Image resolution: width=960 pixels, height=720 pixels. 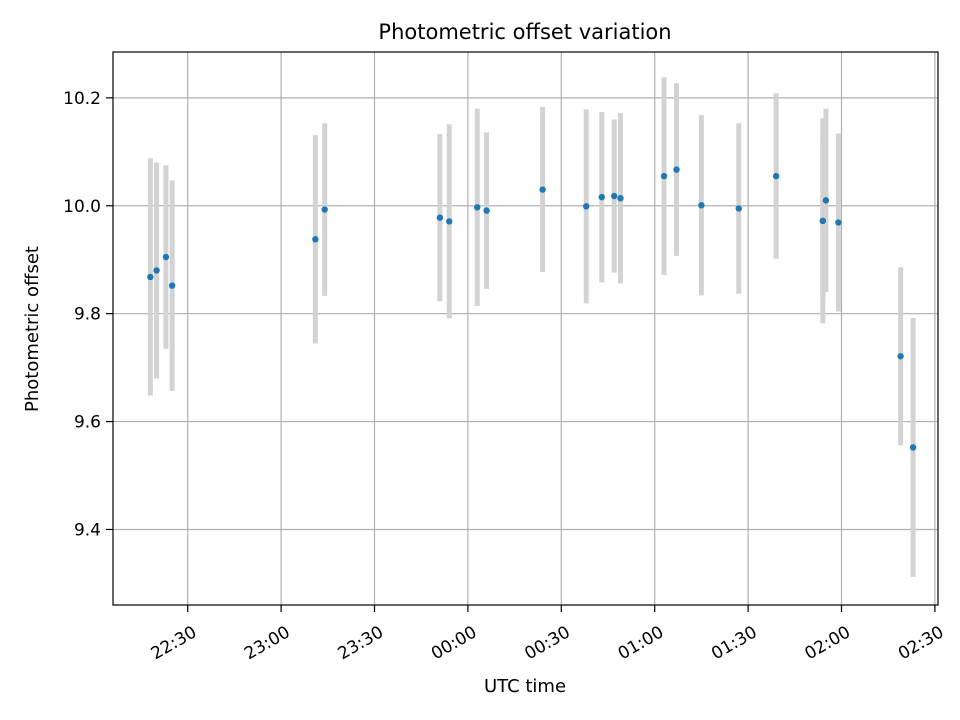 What do you see at coordinates (82, 99) in the screenshot?
I see `y-tick-label: 10.2` at bounding box center [82, 99].